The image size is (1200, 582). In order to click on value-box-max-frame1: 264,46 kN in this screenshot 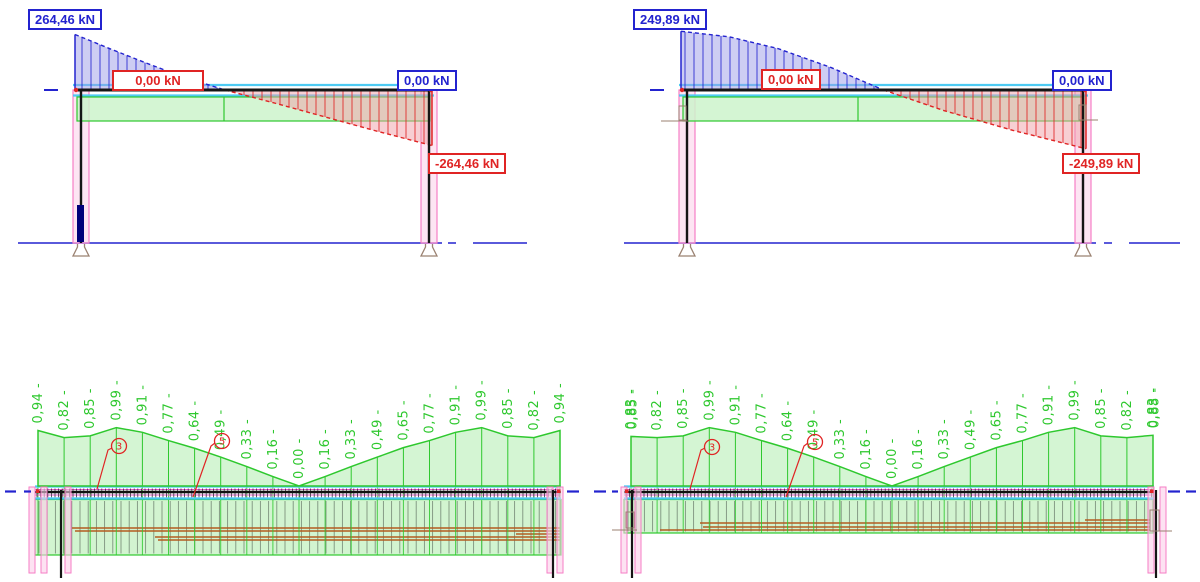, I will do `click(65, 19)`.